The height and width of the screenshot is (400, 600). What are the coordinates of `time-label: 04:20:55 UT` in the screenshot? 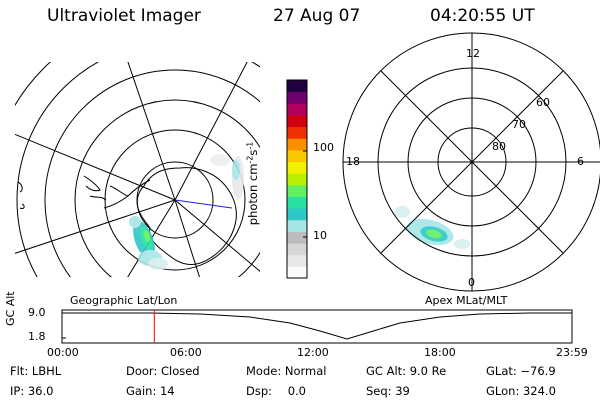 It's located at (482, 16).